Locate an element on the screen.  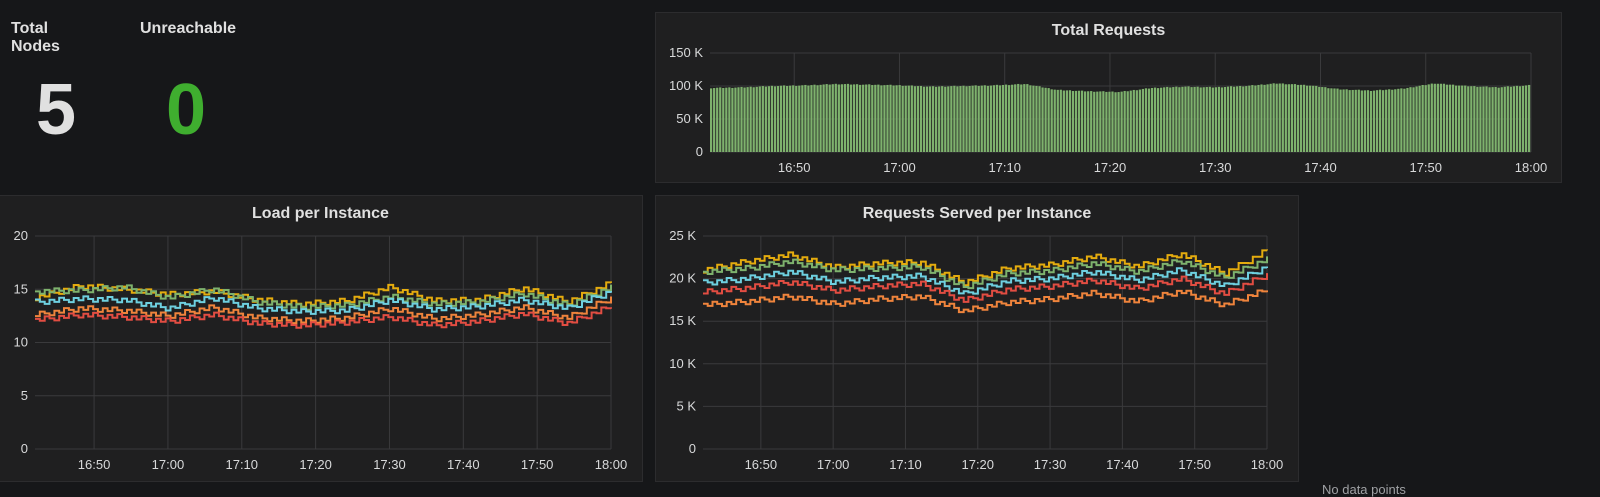
x-tick-label: 17:30 is located at coordinates (1050, 464).